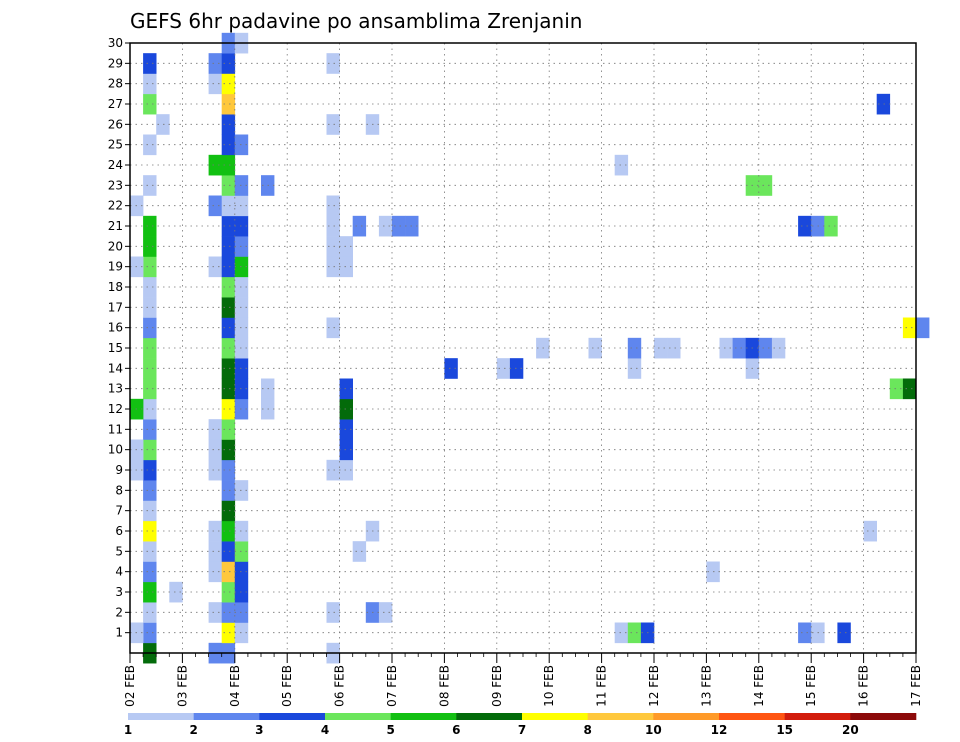 The image size is (960, 742). I want to click on y-tick-label: 13, so click(115, 389).